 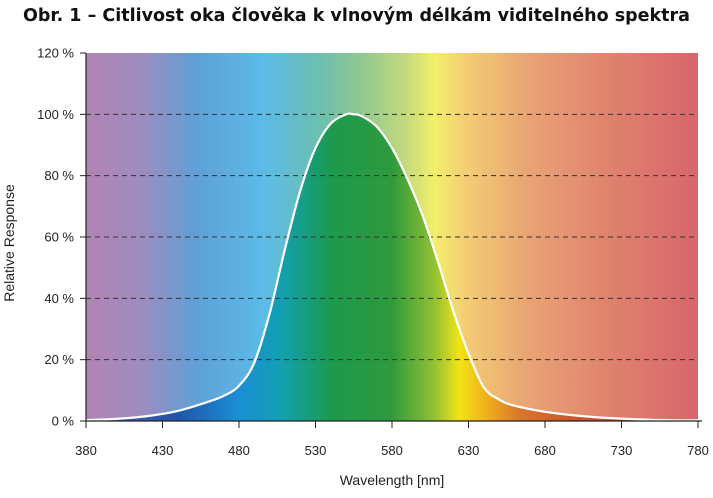 I want to click on y-tick-label: 0 %, so click(x=63, y=421).